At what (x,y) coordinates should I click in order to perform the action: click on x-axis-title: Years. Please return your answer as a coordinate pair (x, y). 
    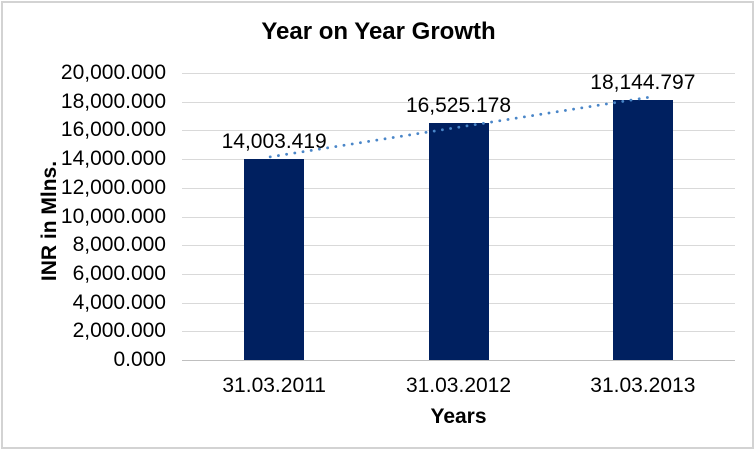
    Looking at the image, I should click on (458, 416).